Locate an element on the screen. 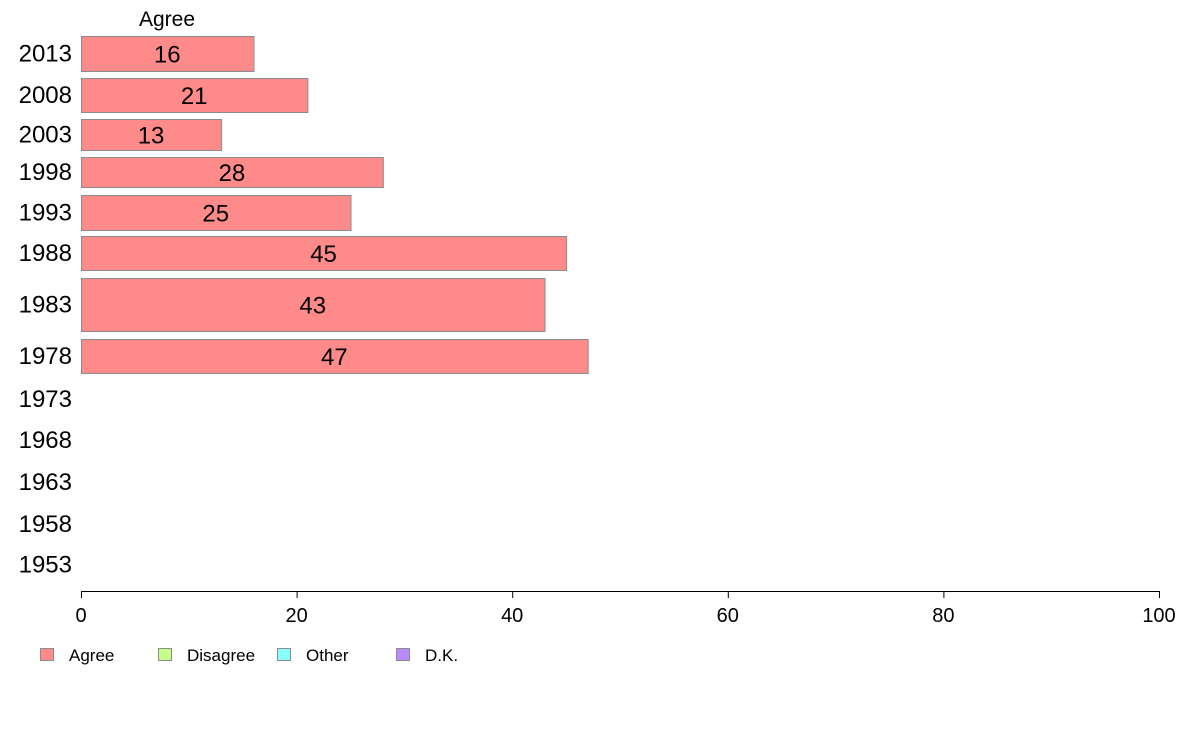 Image resolution: width=1188 pixels, height=736 pixels. x-tick-label: 20 is located at coordinates (296, 616).